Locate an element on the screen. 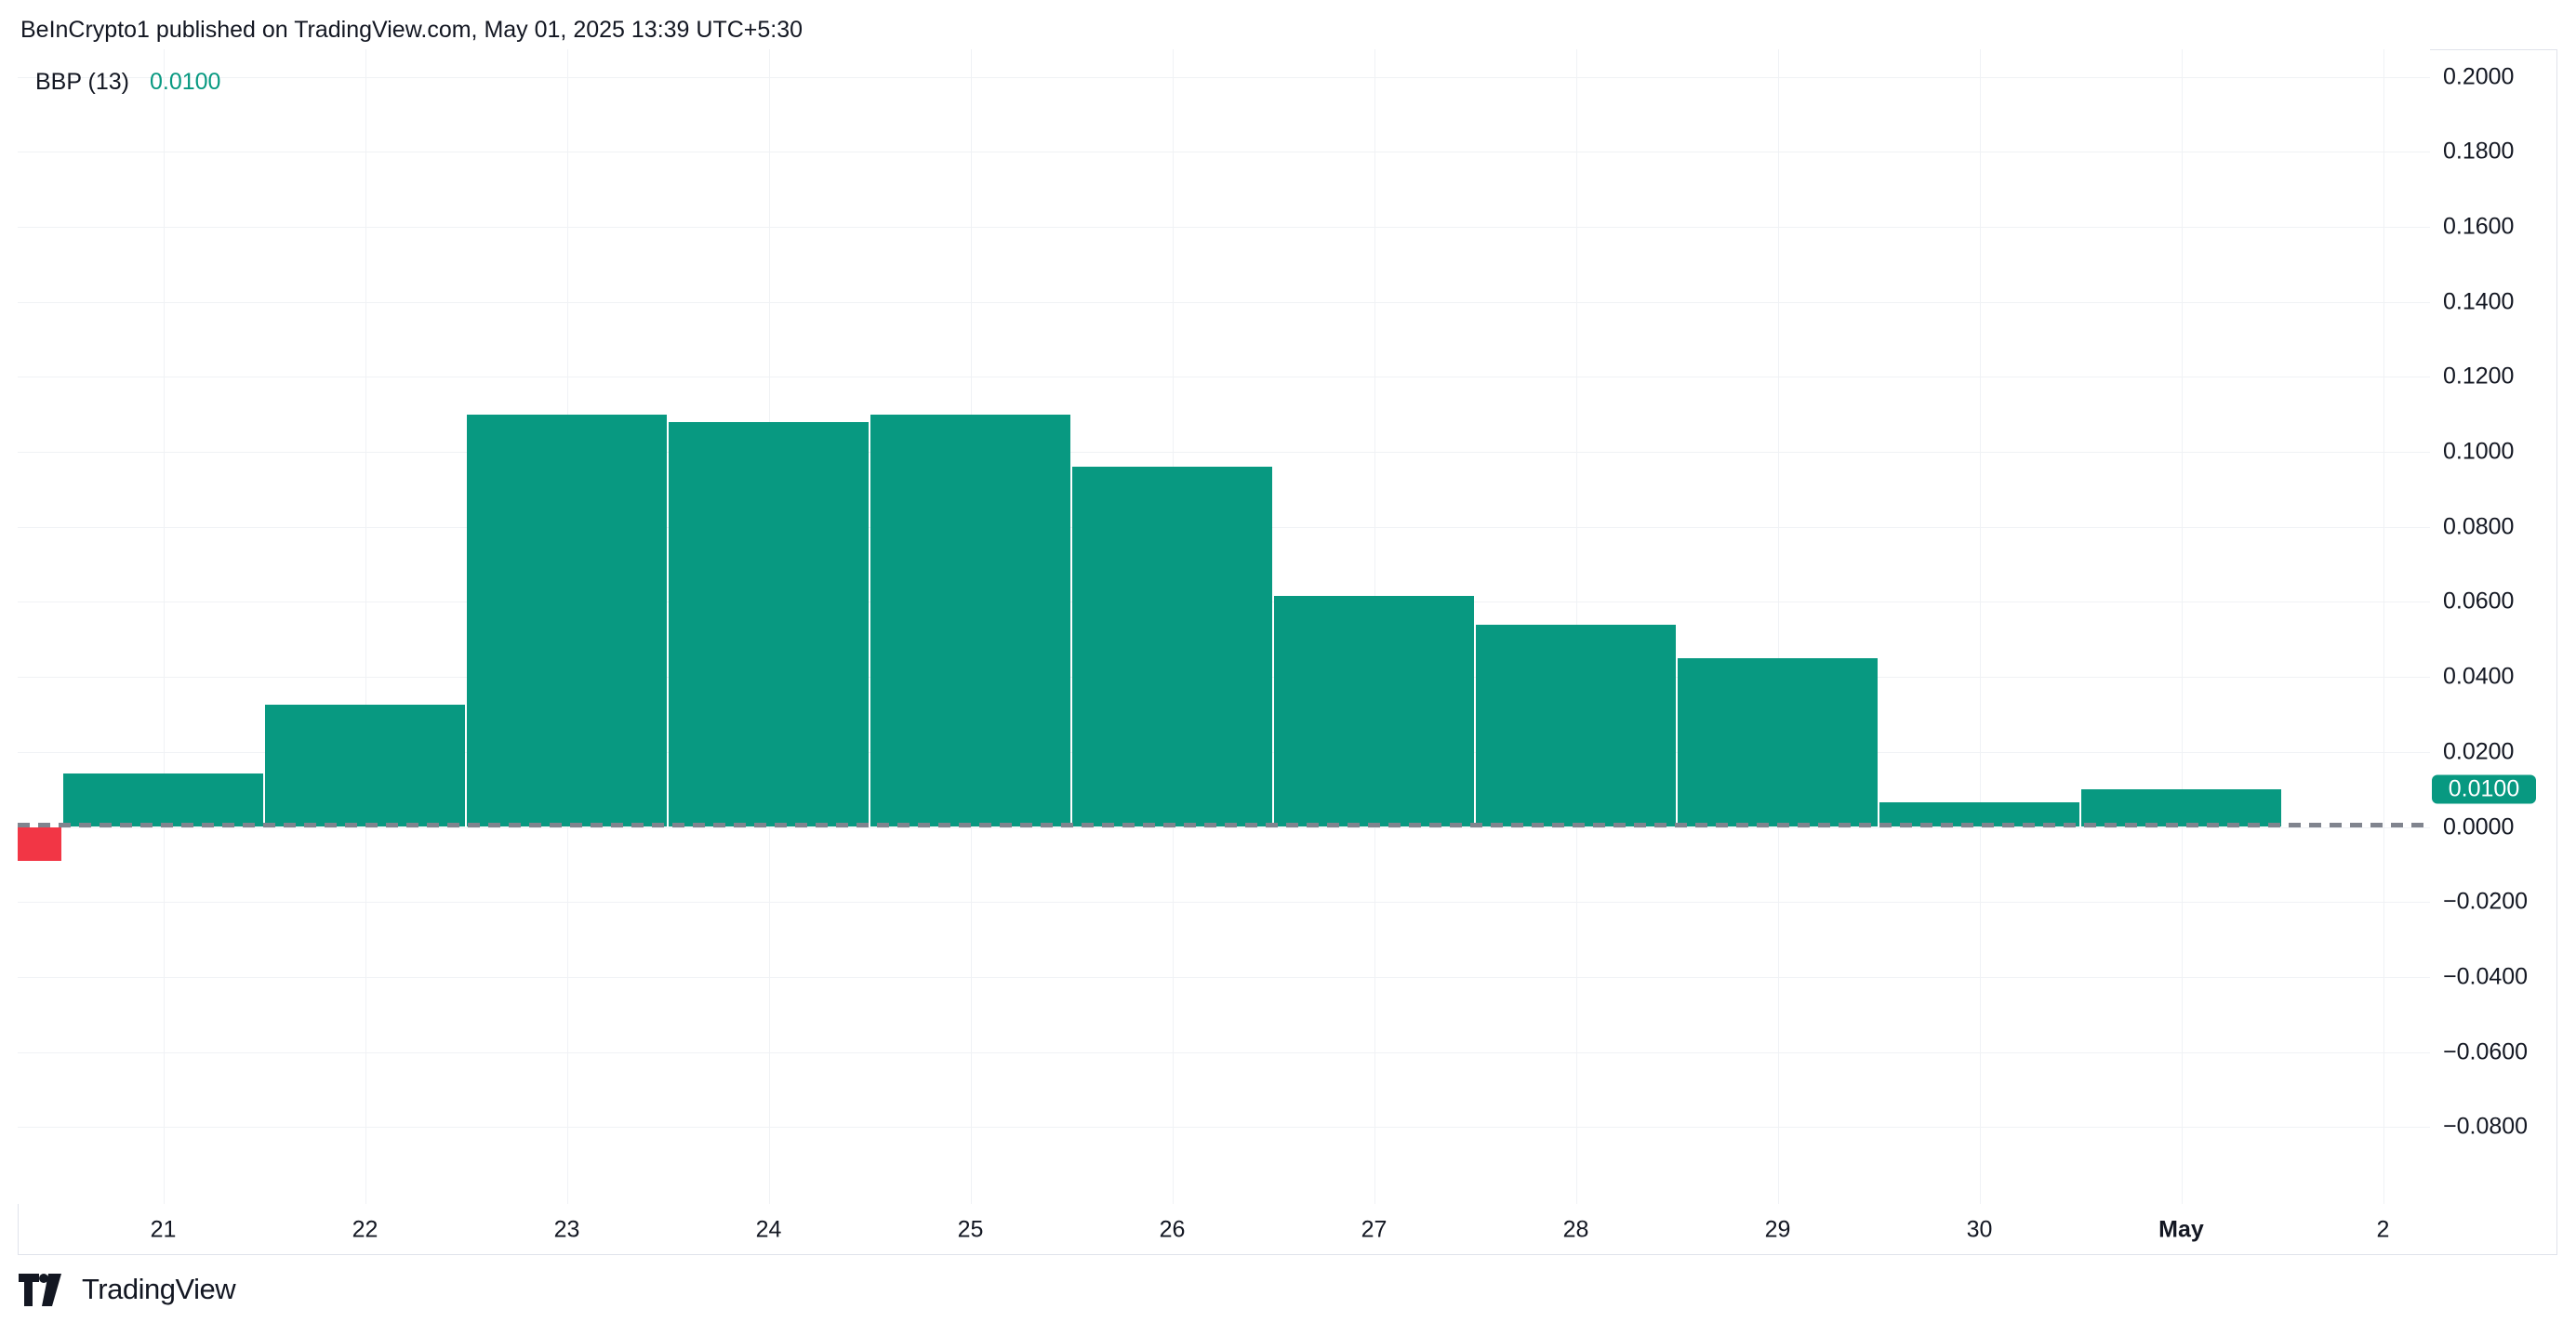 This screenshot has height=1322, width=2576. footer: TradingView is located at coordinates (127, 1290).